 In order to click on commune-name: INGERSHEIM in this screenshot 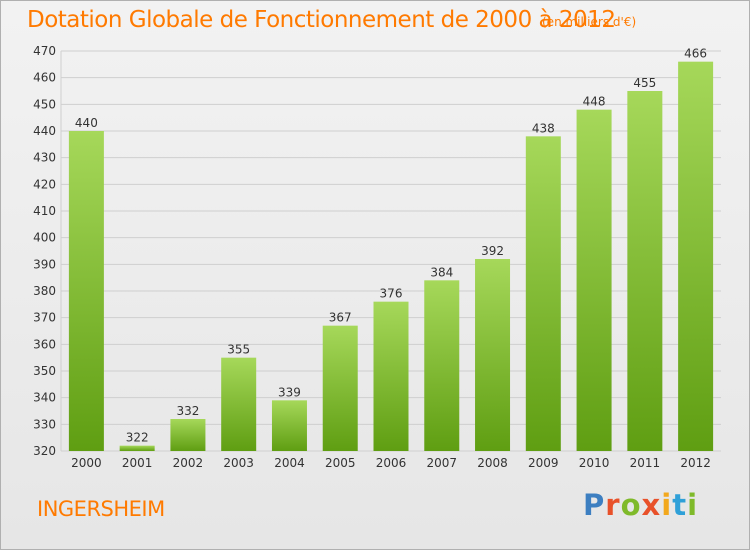, I will do `click(101, 509)`.